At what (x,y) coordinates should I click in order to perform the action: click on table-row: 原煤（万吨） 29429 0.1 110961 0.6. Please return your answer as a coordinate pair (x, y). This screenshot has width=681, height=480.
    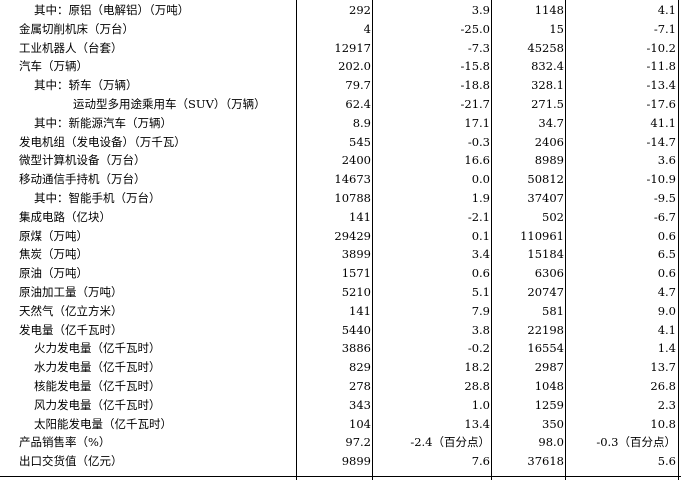
    Looking at the image, I should click on (340, 236).